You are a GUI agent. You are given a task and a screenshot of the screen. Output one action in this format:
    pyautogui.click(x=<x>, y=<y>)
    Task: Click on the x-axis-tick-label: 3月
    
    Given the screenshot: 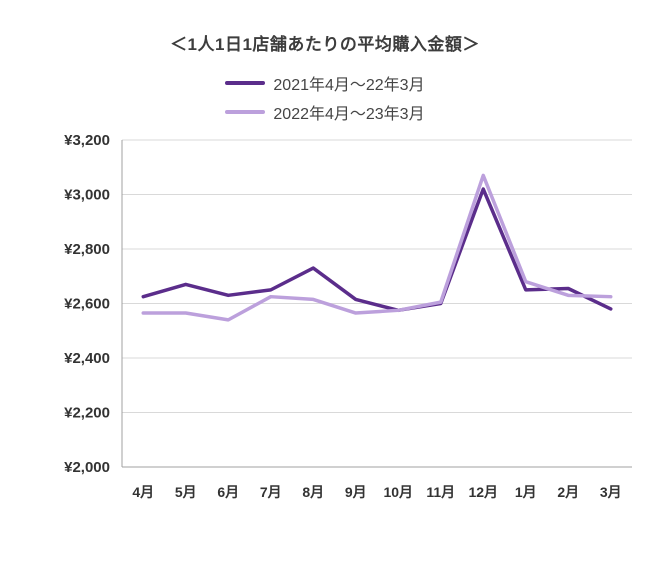 What is the action you would take?
    pyautogui.click(x=611, y=492)
    